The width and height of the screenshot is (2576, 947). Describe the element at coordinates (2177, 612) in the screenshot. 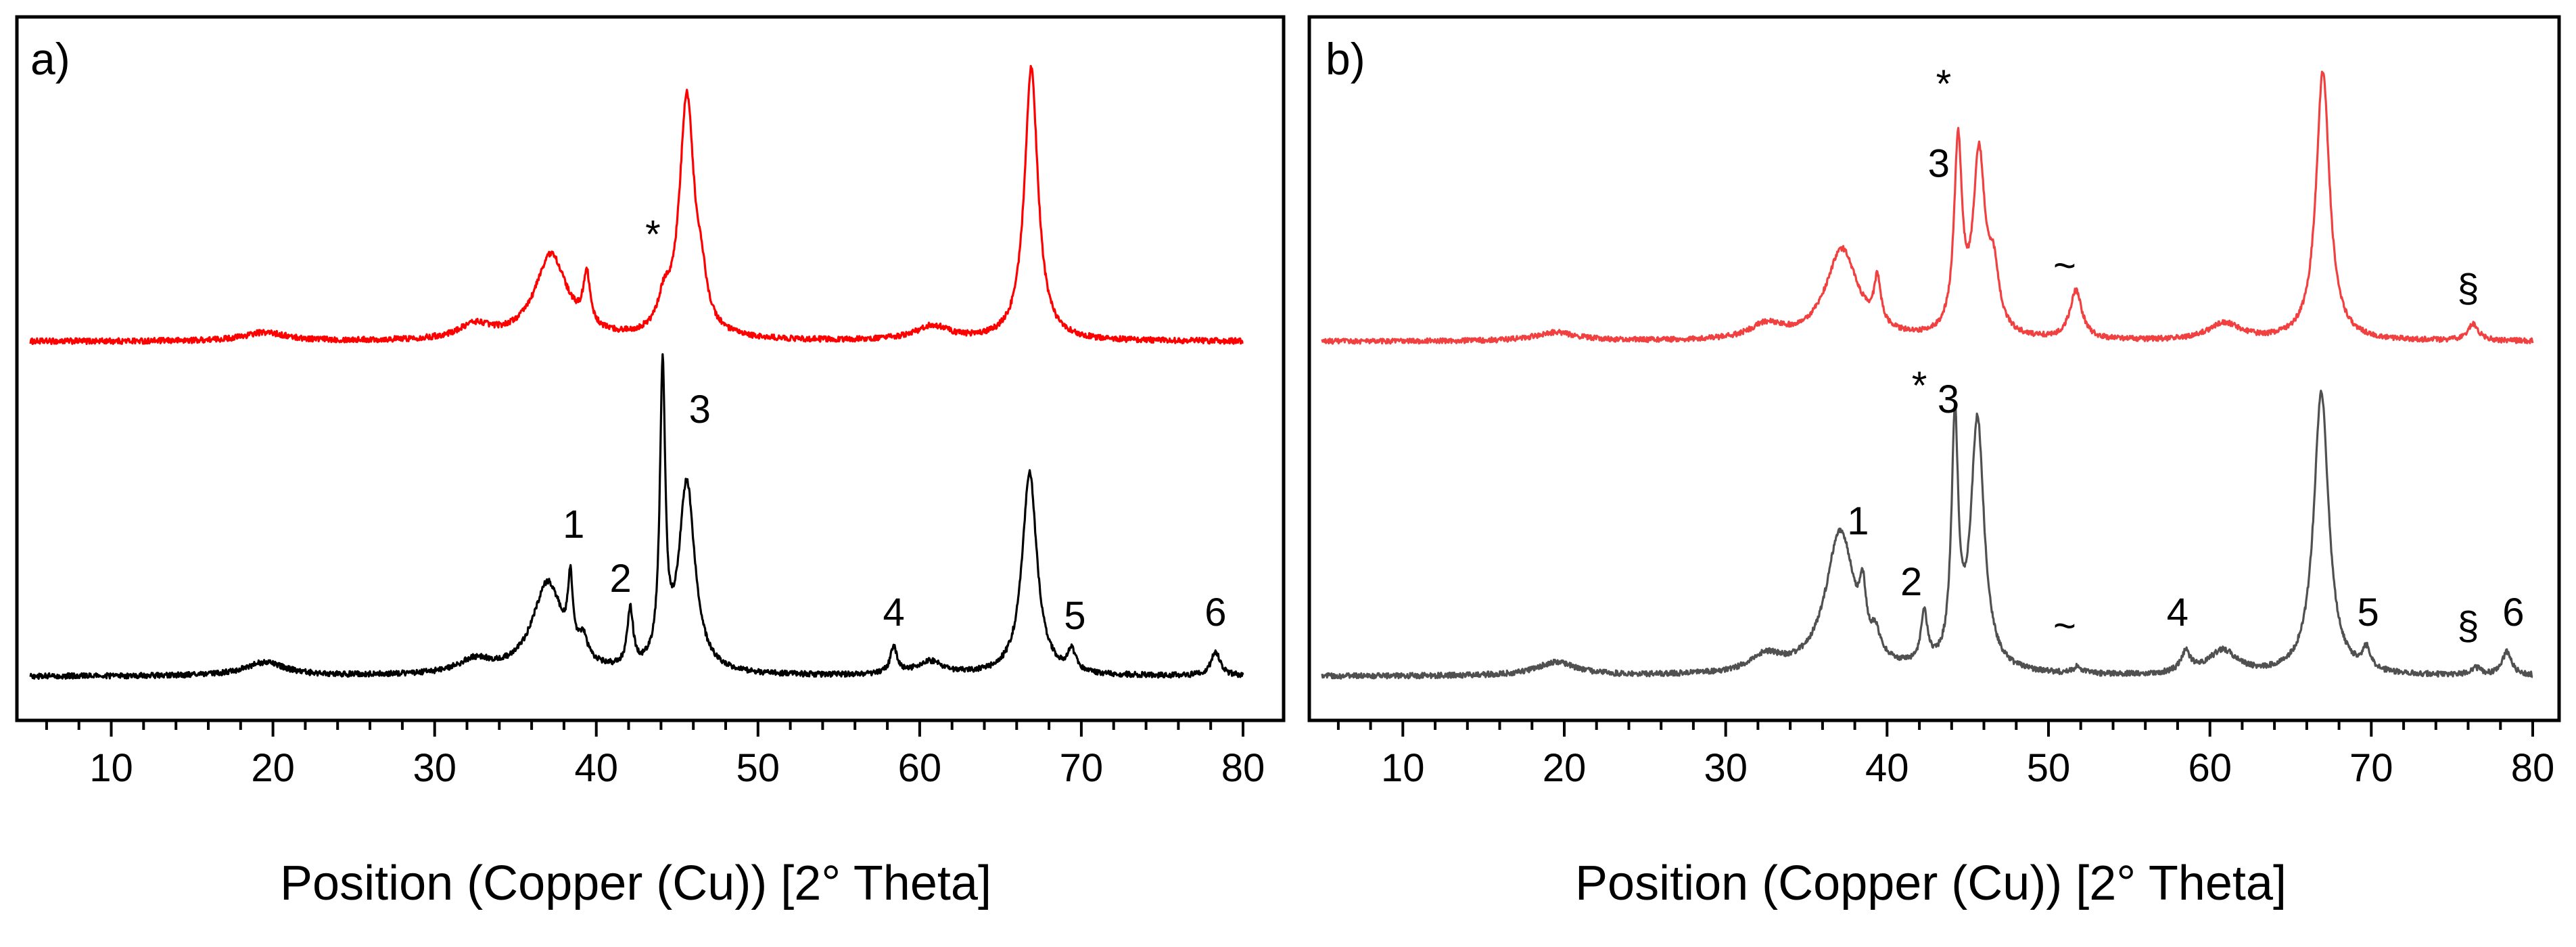

I see `peak-label-b-bottom-5: 4` at that location.